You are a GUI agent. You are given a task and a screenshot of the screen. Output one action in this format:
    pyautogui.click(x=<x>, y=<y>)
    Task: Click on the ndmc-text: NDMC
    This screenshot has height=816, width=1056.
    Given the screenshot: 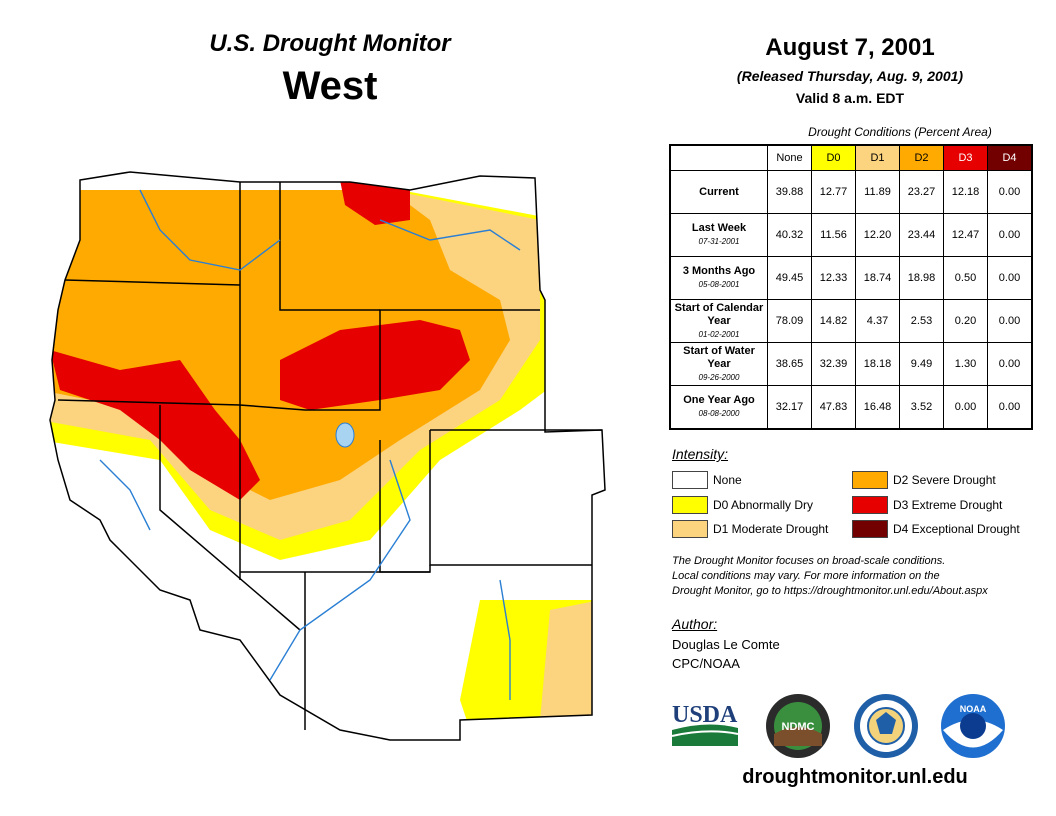 What is the action you would take?
    pyautogui.click(x=798, y=727)
    